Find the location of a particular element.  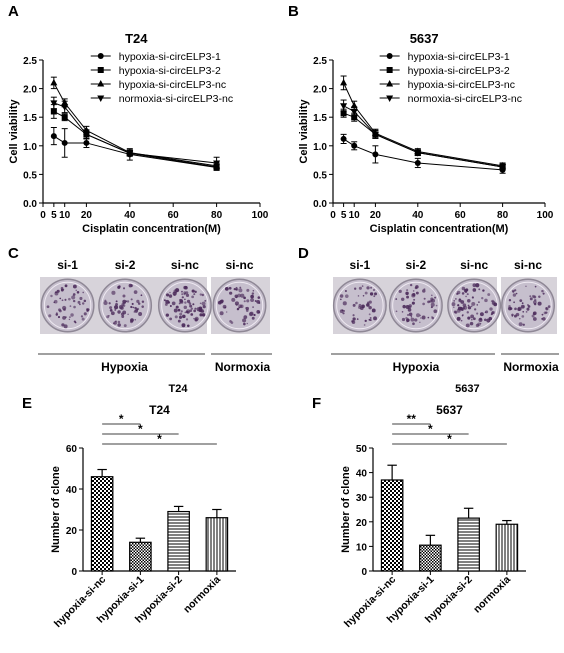

y-axis-label: Number of clone is located at coordinates (346, 509).